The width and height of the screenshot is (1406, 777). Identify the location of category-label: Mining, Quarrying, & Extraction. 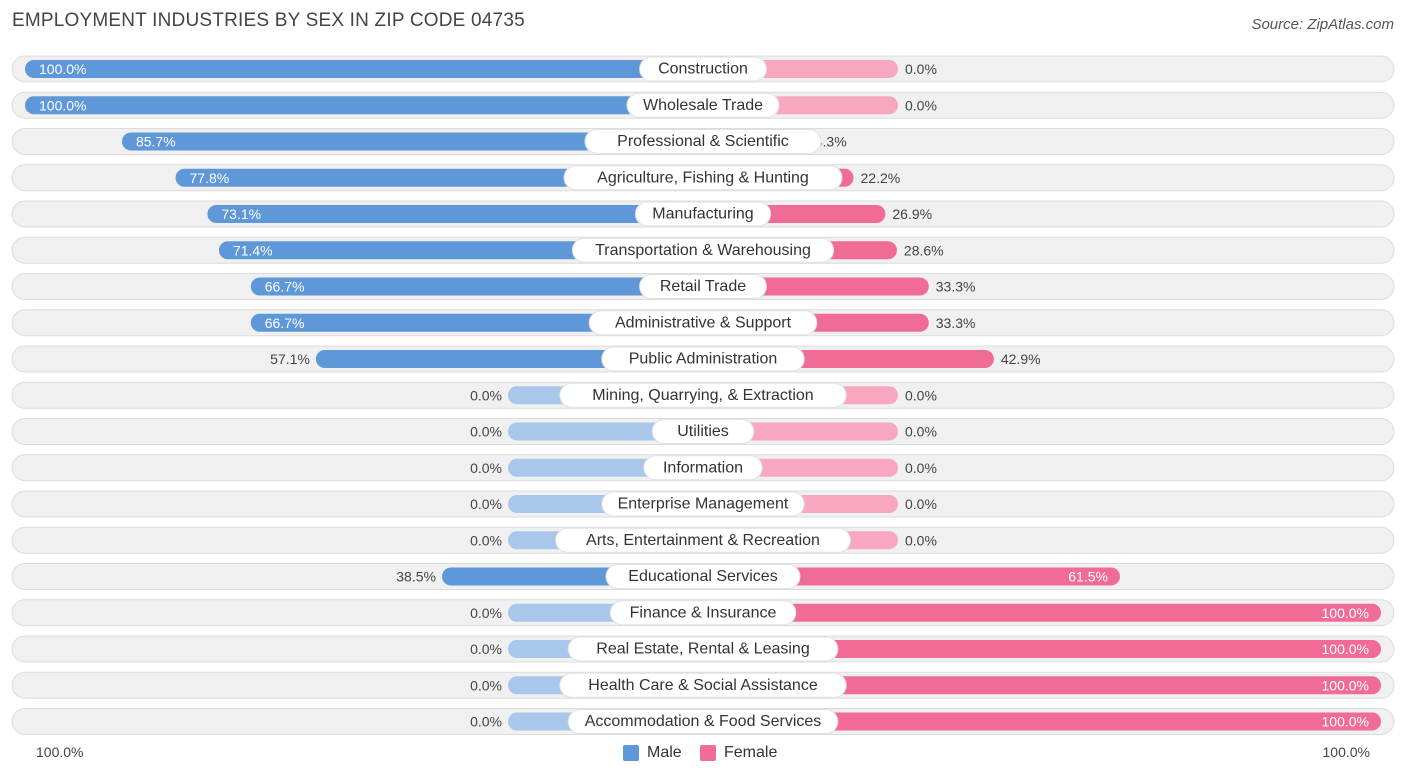
(702, 395).